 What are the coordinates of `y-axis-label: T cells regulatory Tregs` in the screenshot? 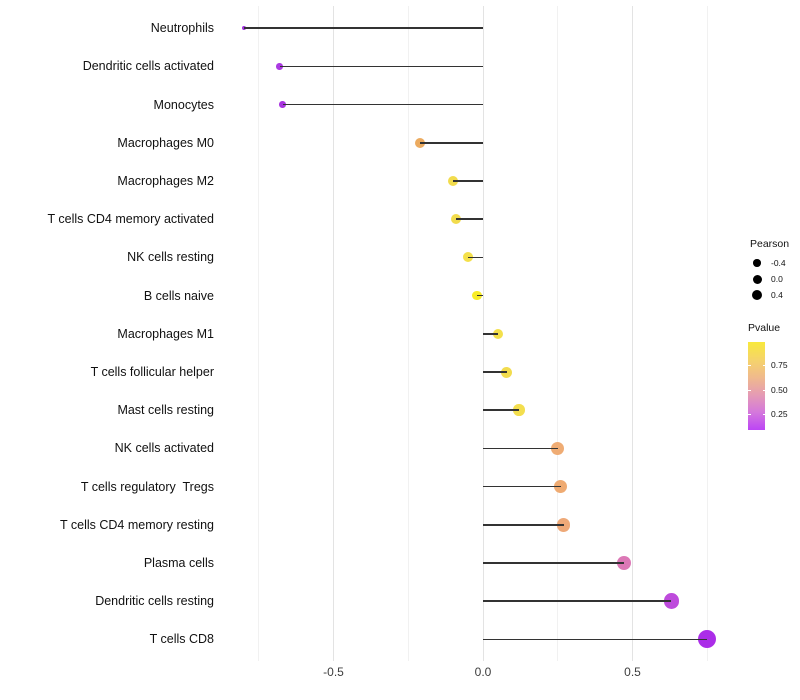 It's located at (147, 486).